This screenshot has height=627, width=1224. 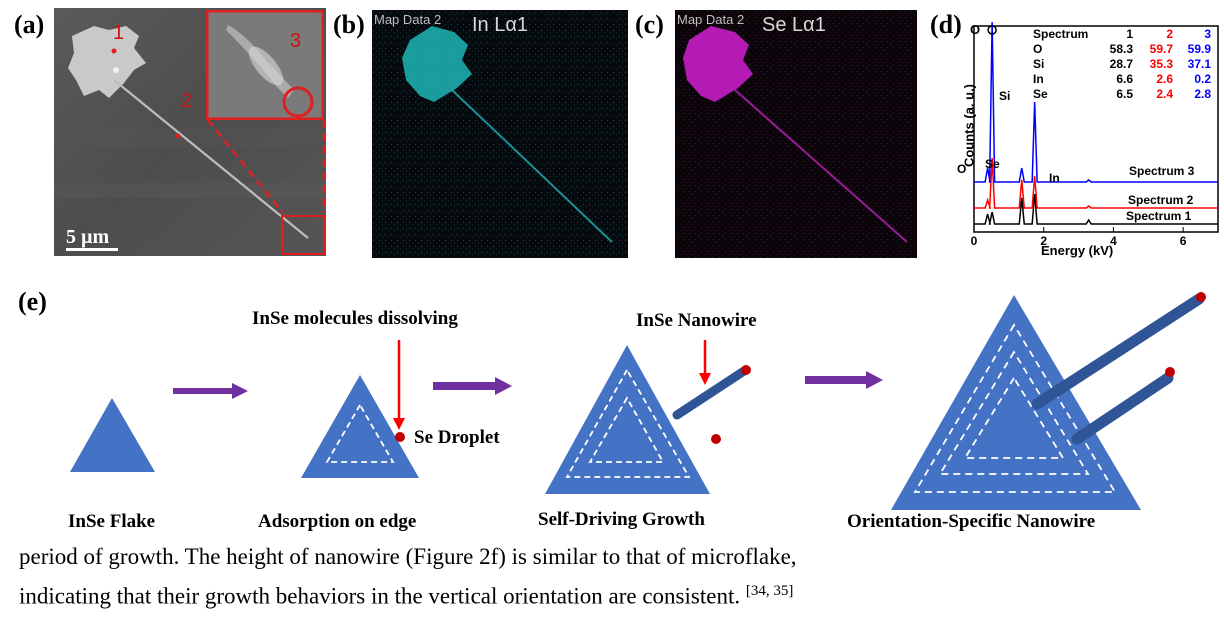 I want to click on table-cell-spectrum-1: 6.6, so click(x=1124, y=79).